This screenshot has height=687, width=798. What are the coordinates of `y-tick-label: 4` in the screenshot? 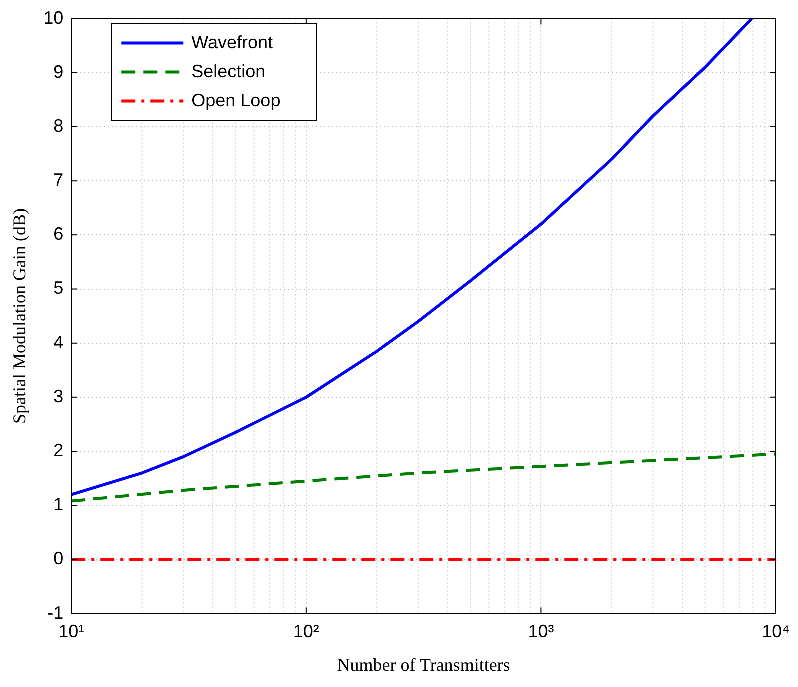 It's located at (59, 342).